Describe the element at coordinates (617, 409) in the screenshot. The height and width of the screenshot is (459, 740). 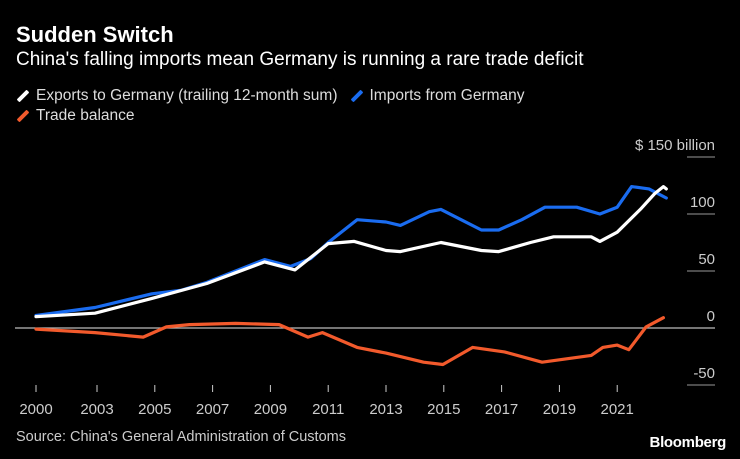
I see `x-tick-label: 2021` at that location.